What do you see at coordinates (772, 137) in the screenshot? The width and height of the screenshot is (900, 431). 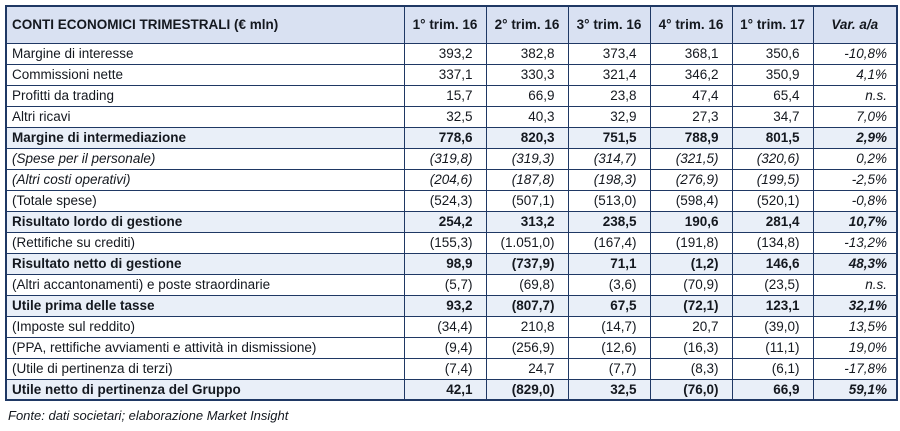 I see `cell-value: 801,5` at bounding box center [772, 137].